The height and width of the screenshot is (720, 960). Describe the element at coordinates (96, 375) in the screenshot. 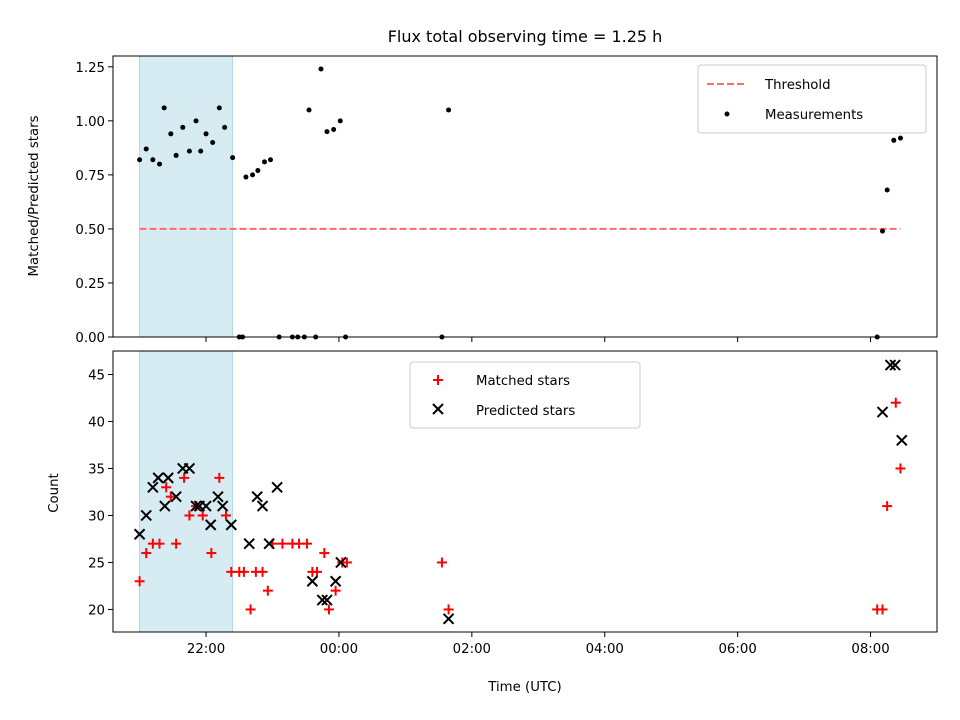

I see `y-tick-label: 45` at that location.